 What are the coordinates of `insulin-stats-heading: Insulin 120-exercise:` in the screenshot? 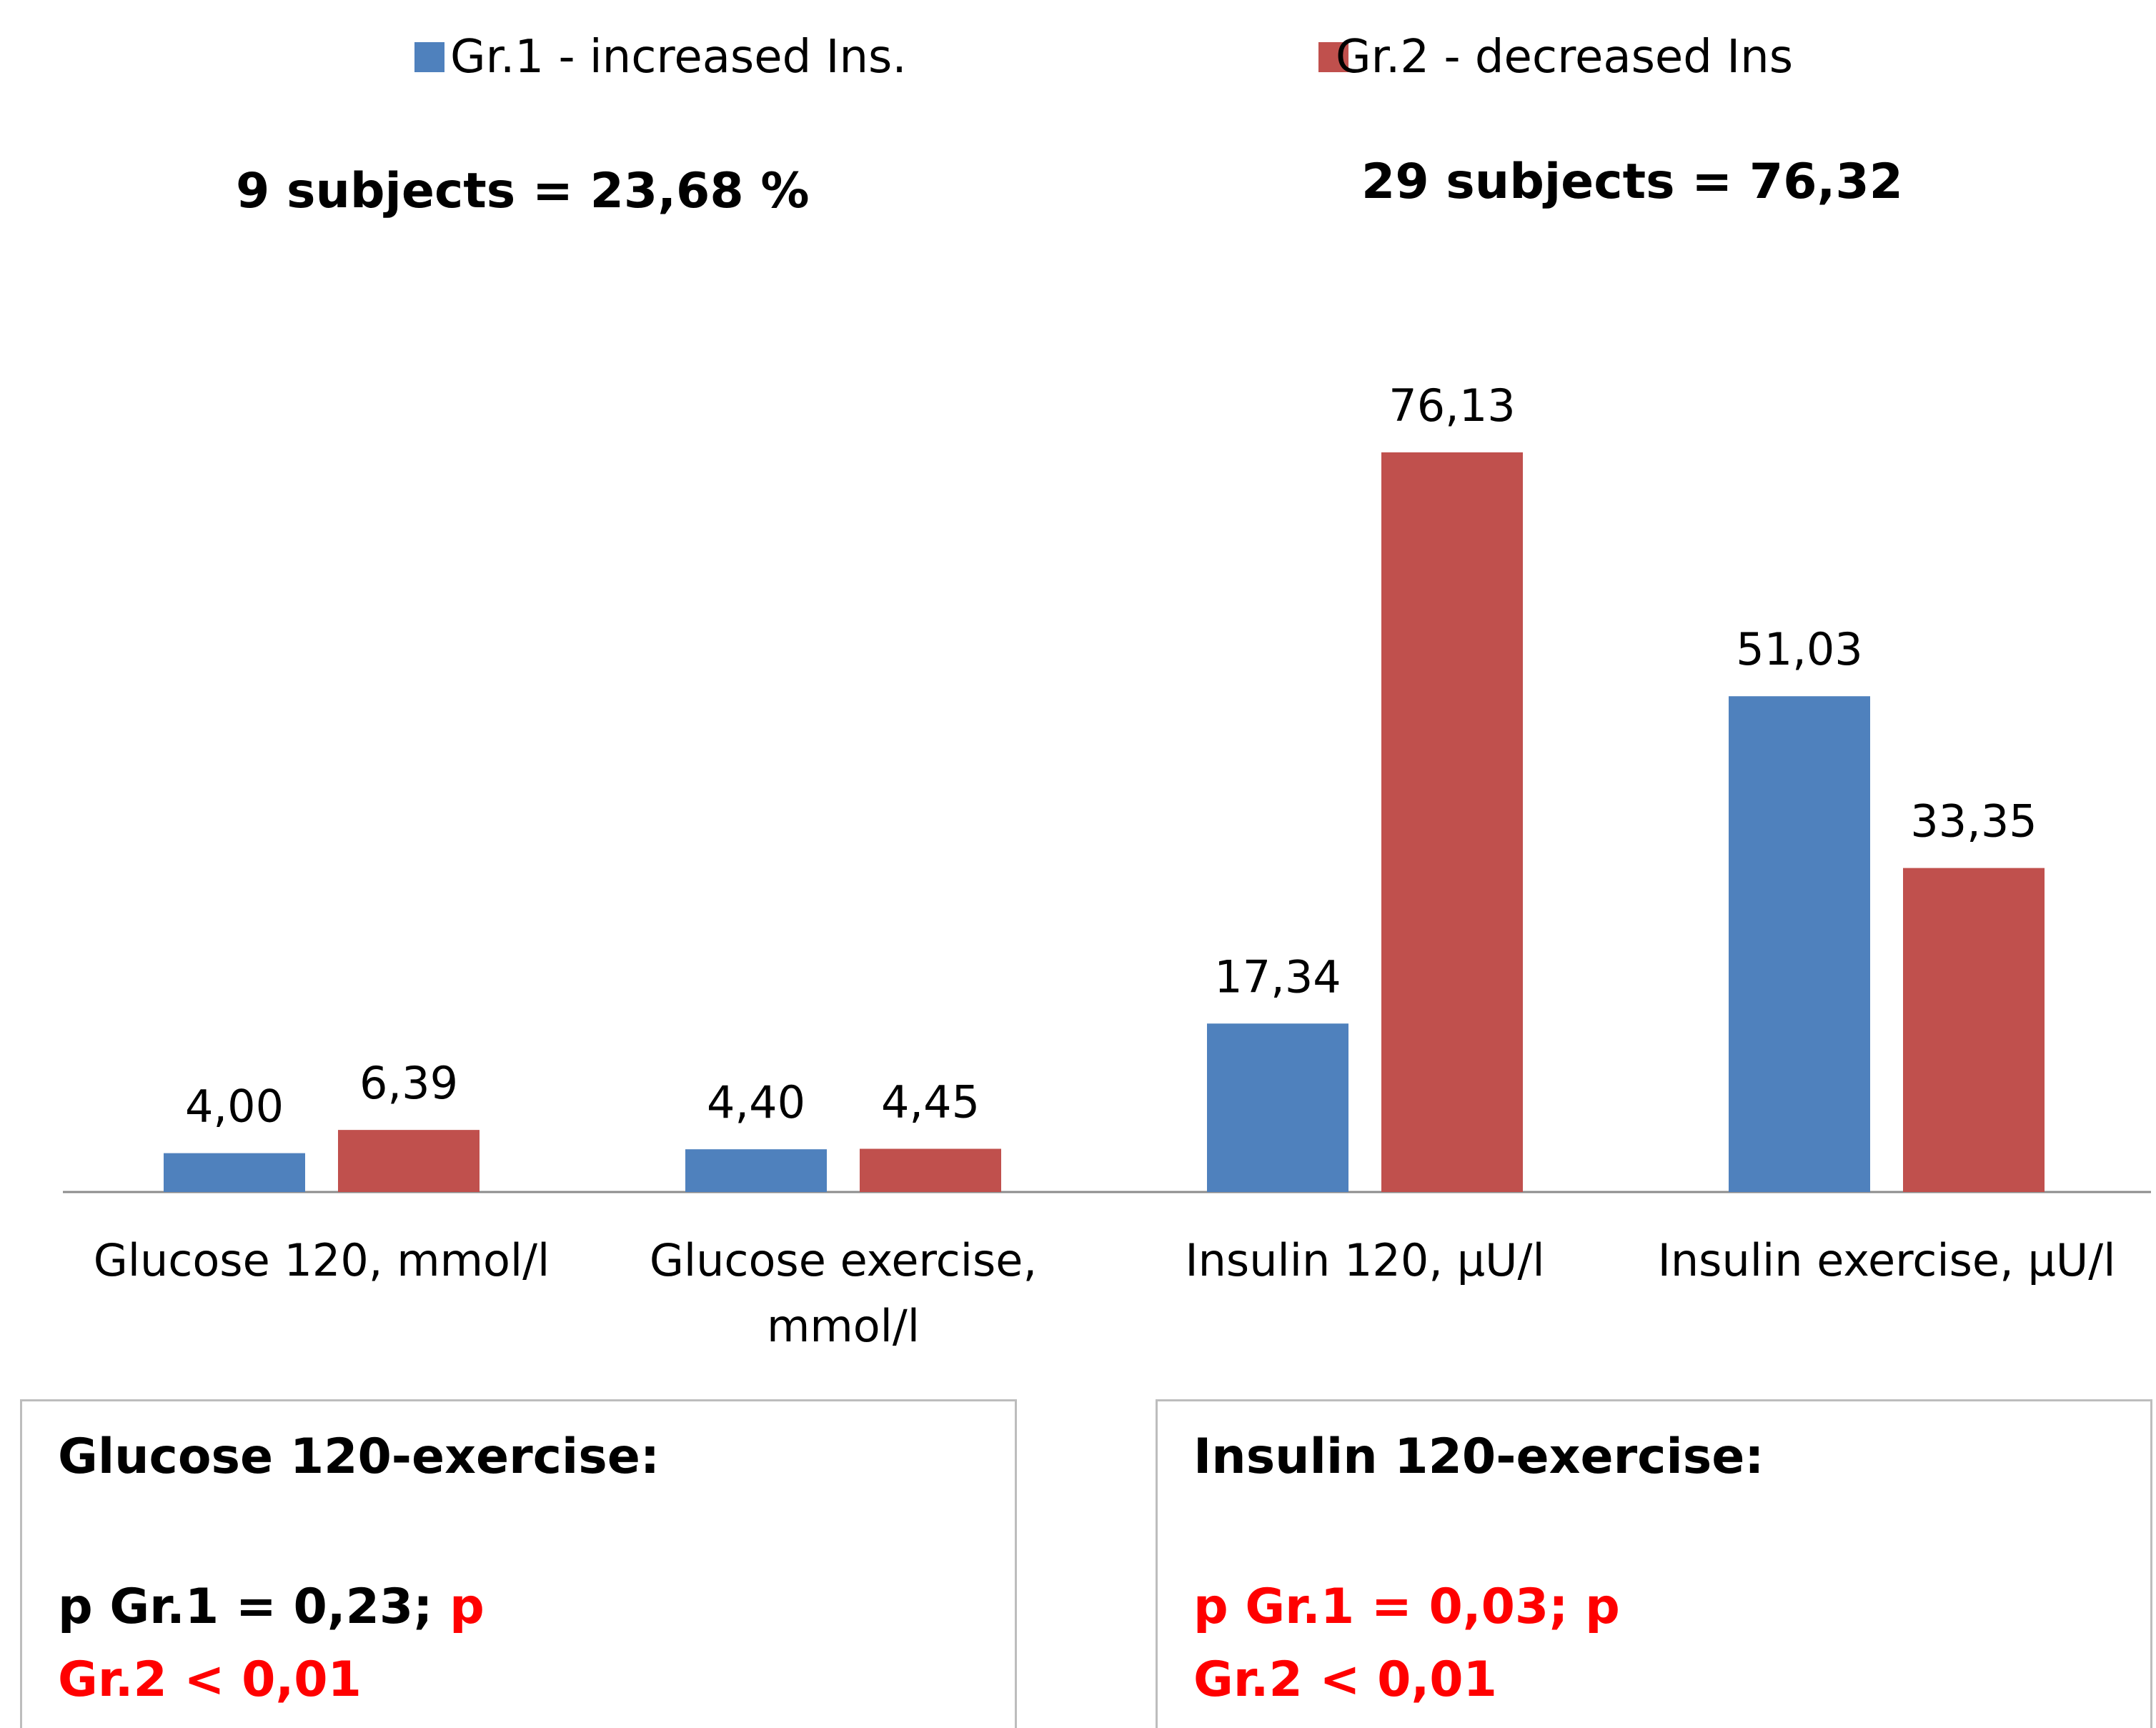 It's located at (1478, 1457).